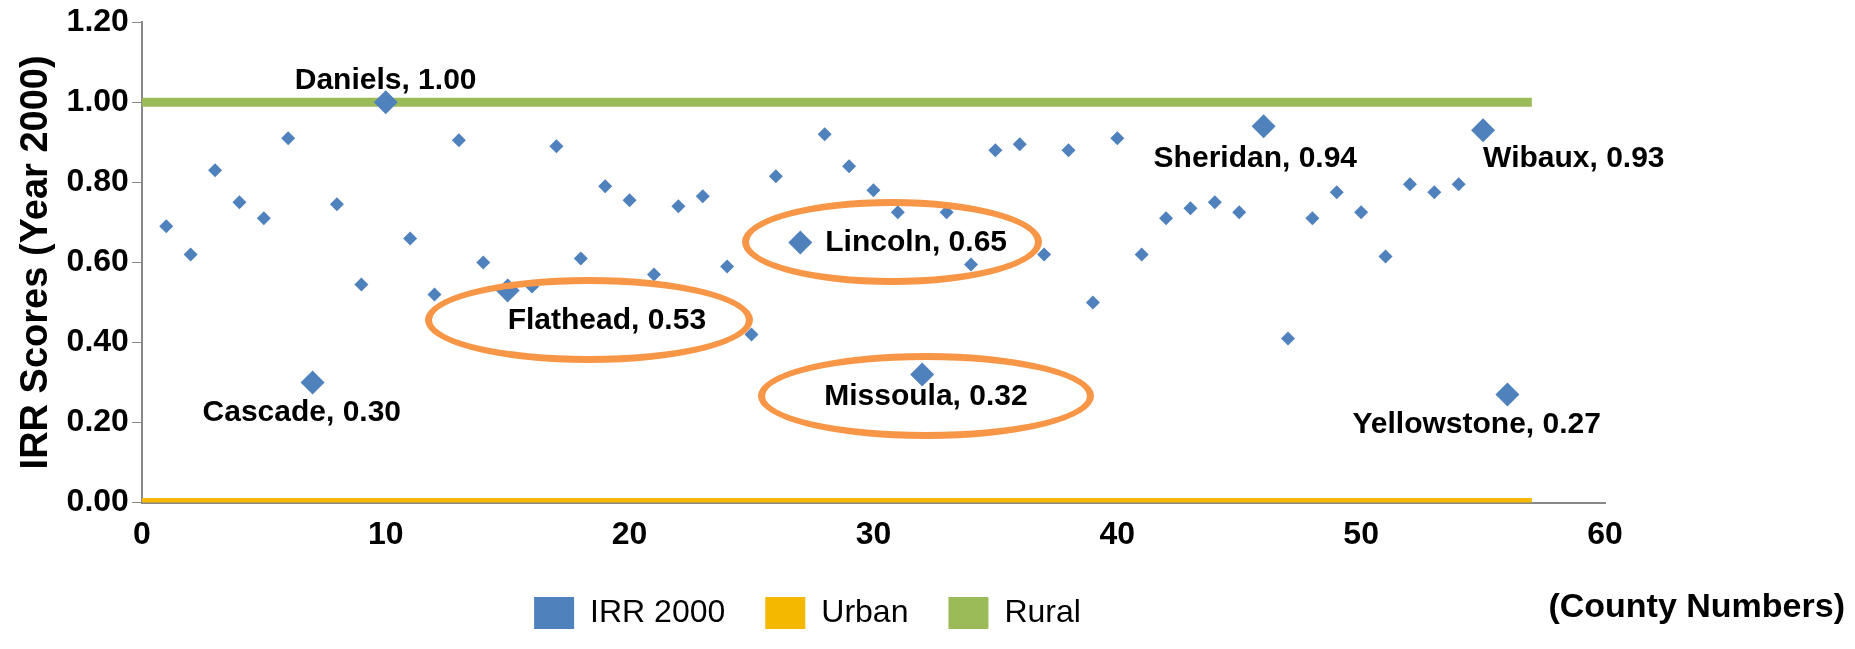 This screenshot has width=1855, height=649. I want to click on x-tick-label: 50, so click(1361, 532).